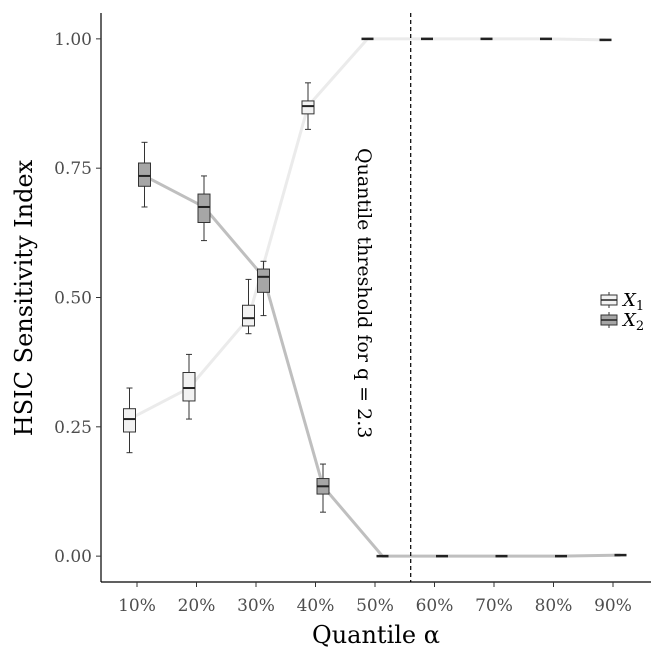  I want to click on box-x1-40pct, so click(308, 106).